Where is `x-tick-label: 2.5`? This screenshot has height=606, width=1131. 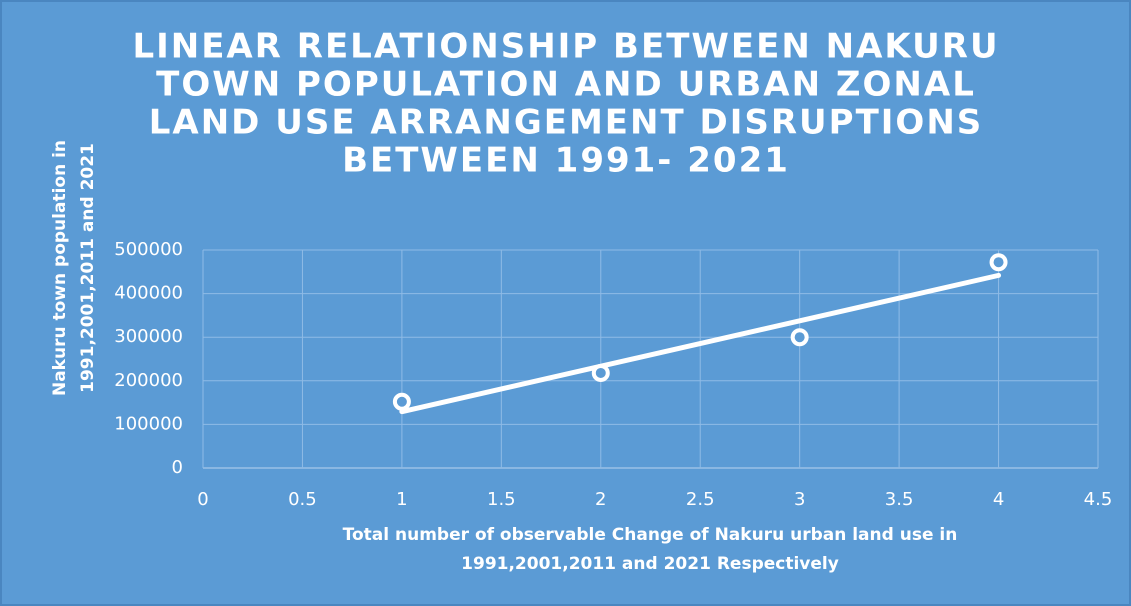 x-tick-label: 2.5 is located at coordinates (700, 499).